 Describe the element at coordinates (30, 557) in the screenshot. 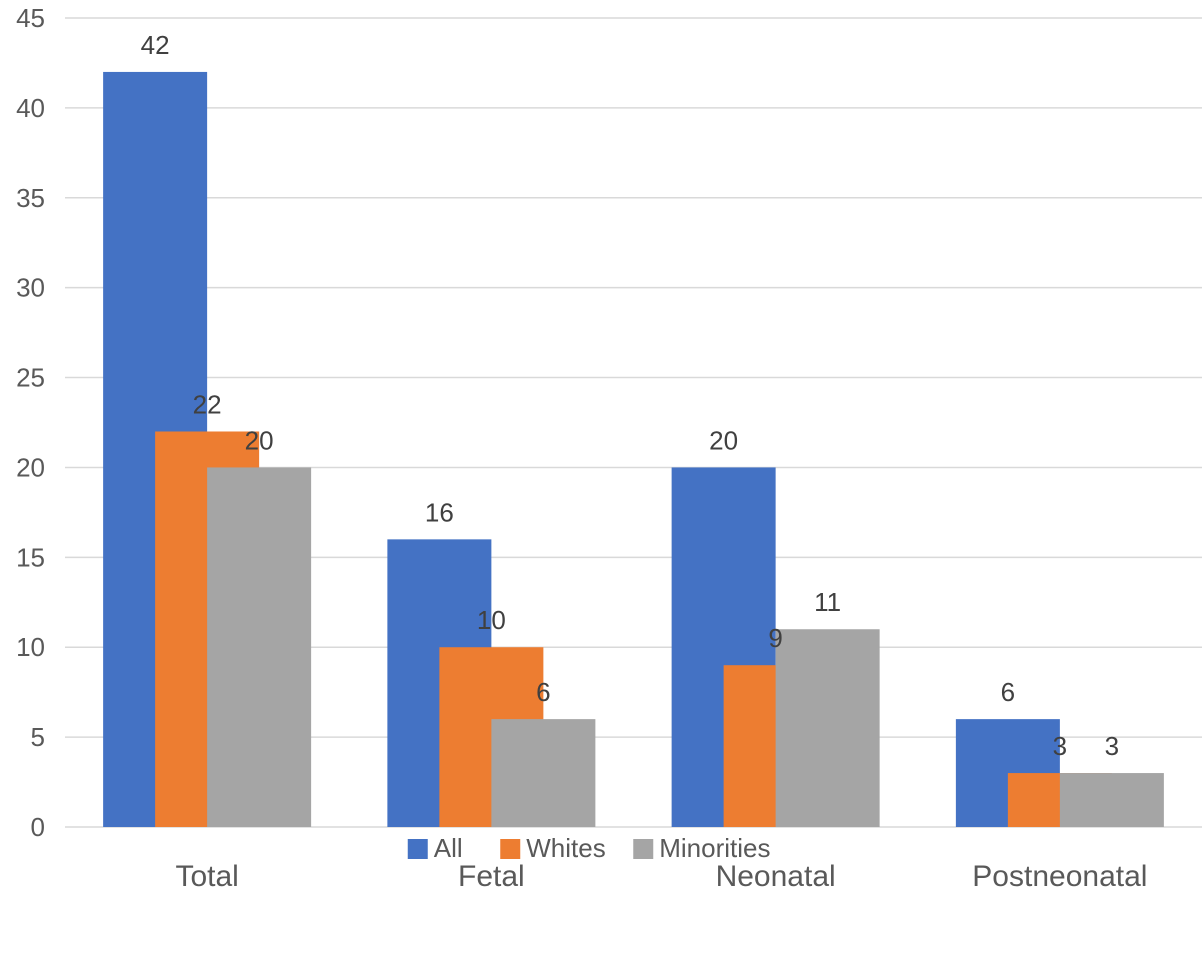

I see `y-tick-label: 15` at that location.